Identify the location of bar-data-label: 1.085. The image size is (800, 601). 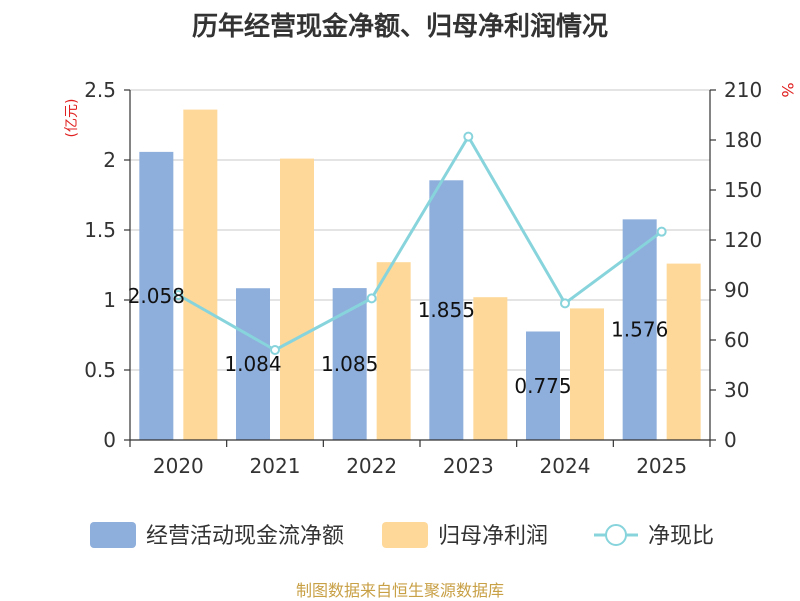
(349, 364).